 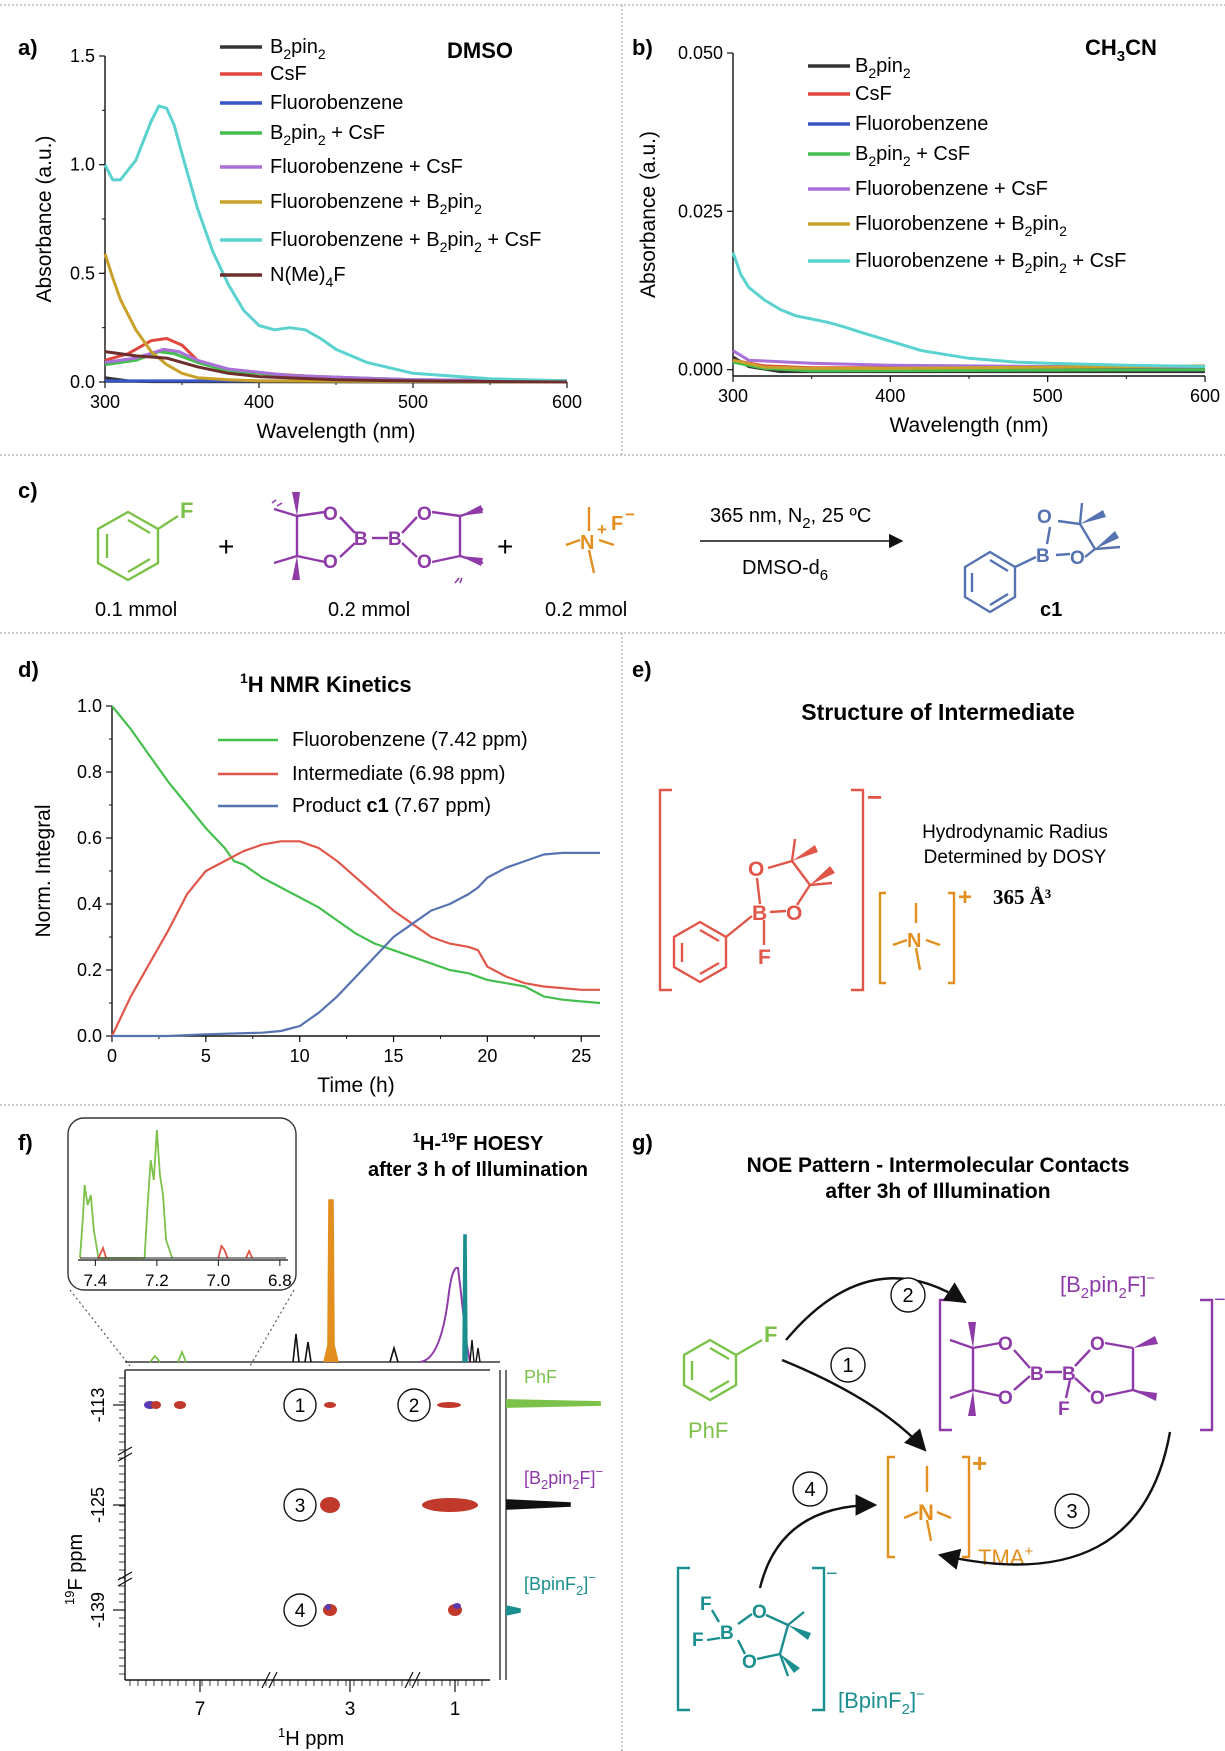 I want to click on x-tick-label-a: 500, so click(x=413, y=402).